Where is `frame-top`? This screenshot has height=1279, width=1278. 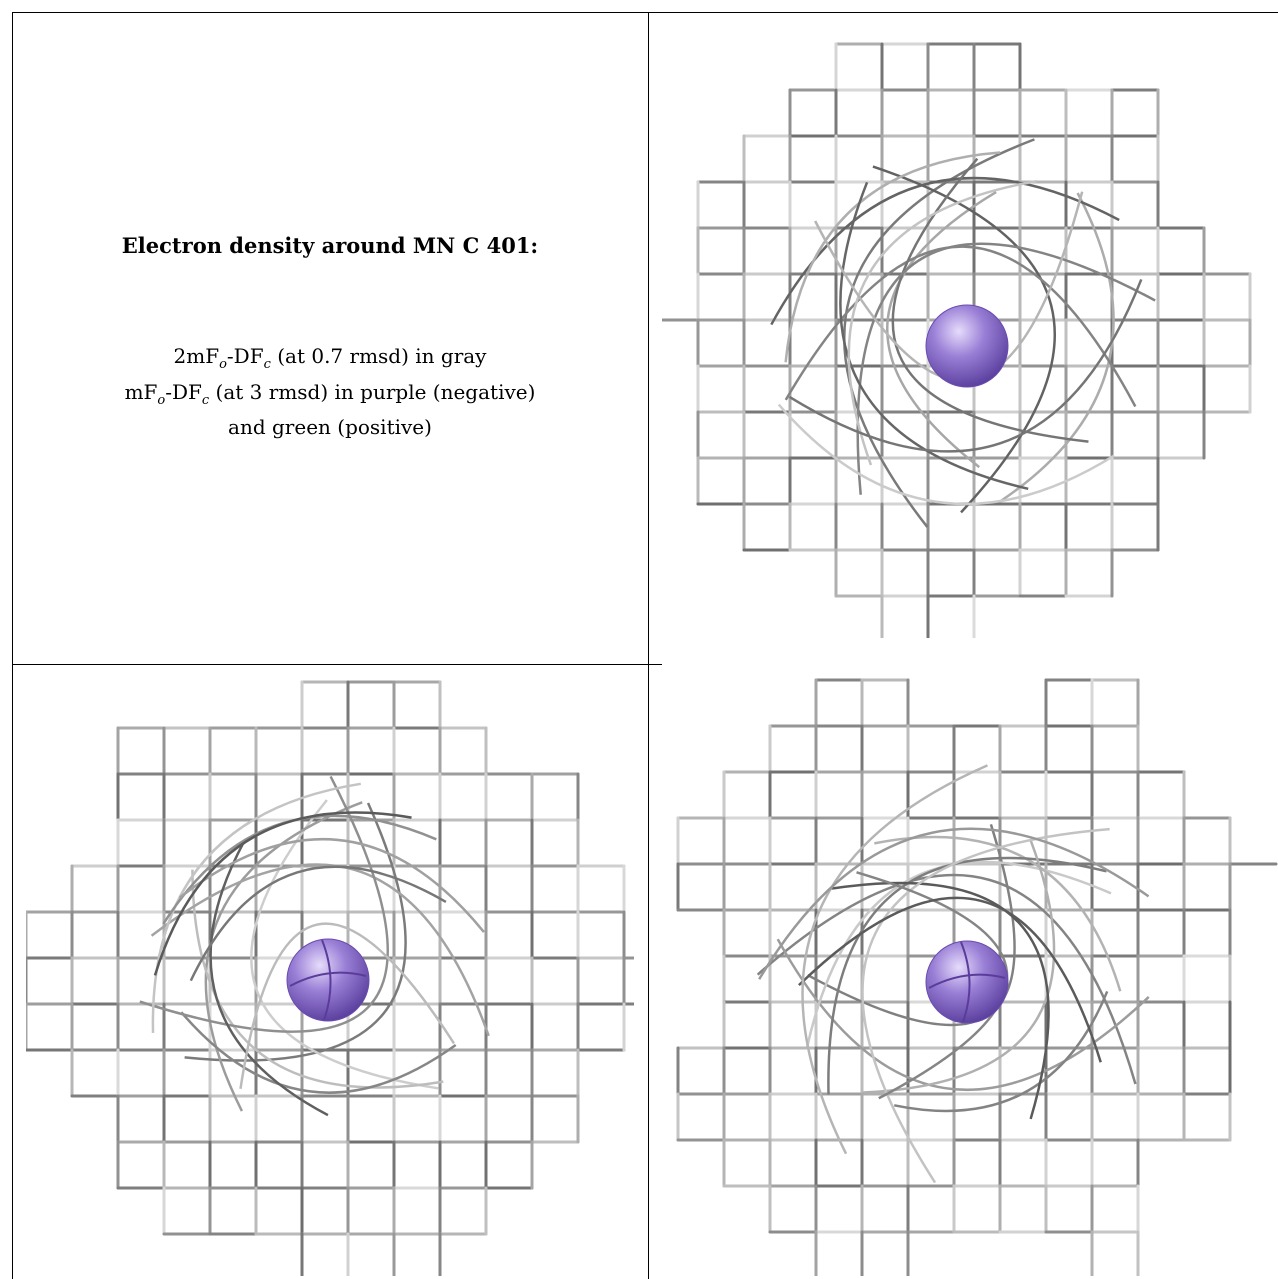 frame-top is located at coordinates (645, 12).